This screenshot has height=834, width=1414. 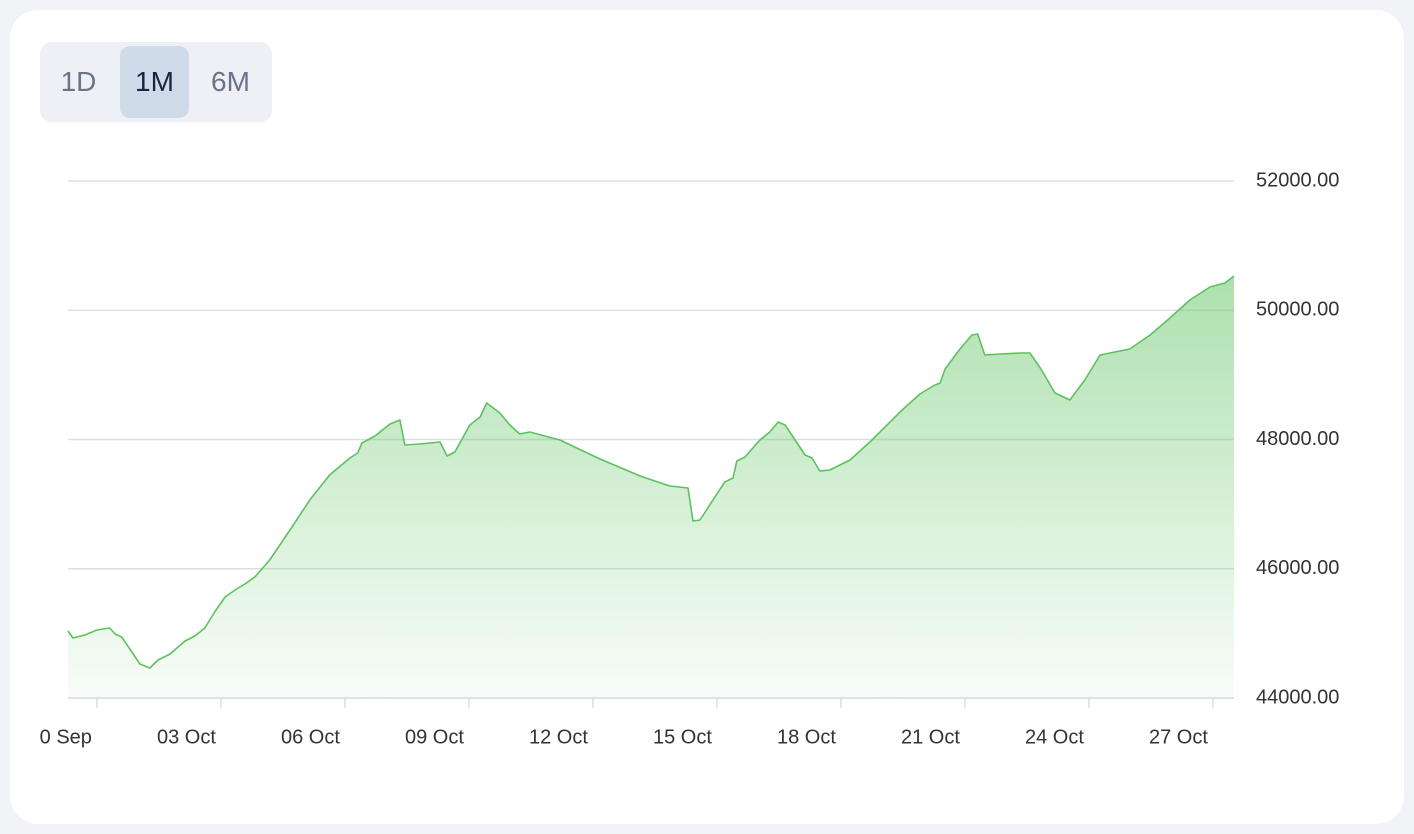 I want to click on x-tick-label: 21 Oct, so click(x=930, y=737).